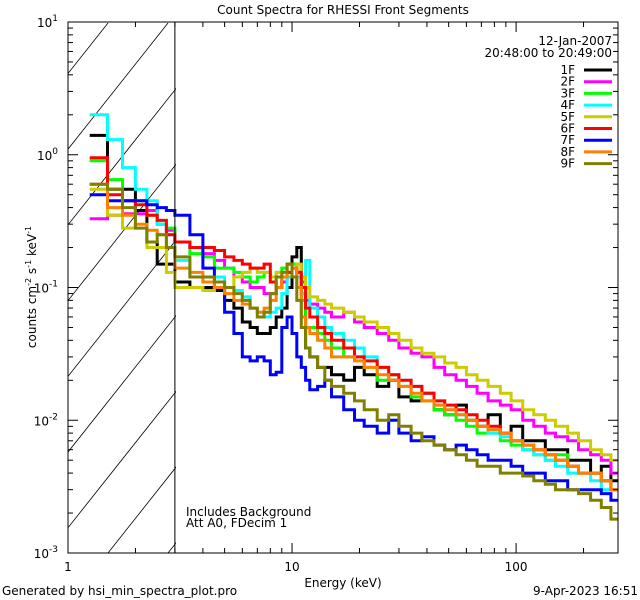 Image resolution: width=640 pixels, height=600 pixels. What do you see at coordinates (567, 140) in the screenshot?
I see `legend-label: 7F` at bounding box center [567, 140].